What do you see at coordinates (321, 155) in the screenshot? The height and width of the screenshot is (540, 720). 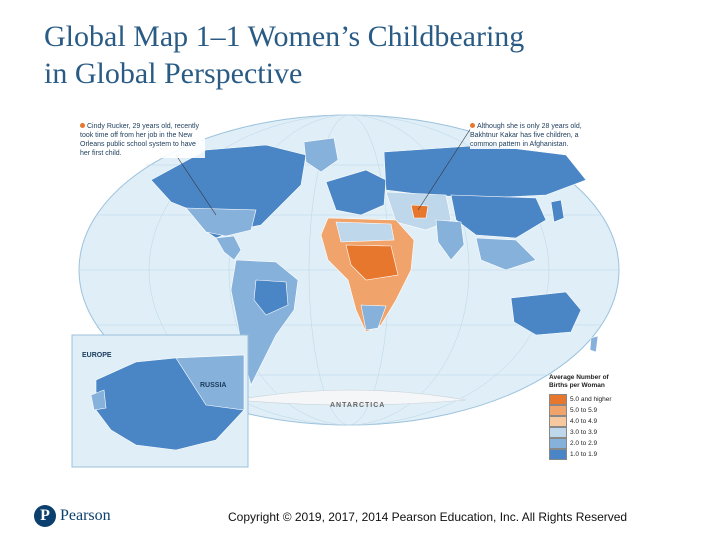 I see `greenland` at bounding box center [321, 155].